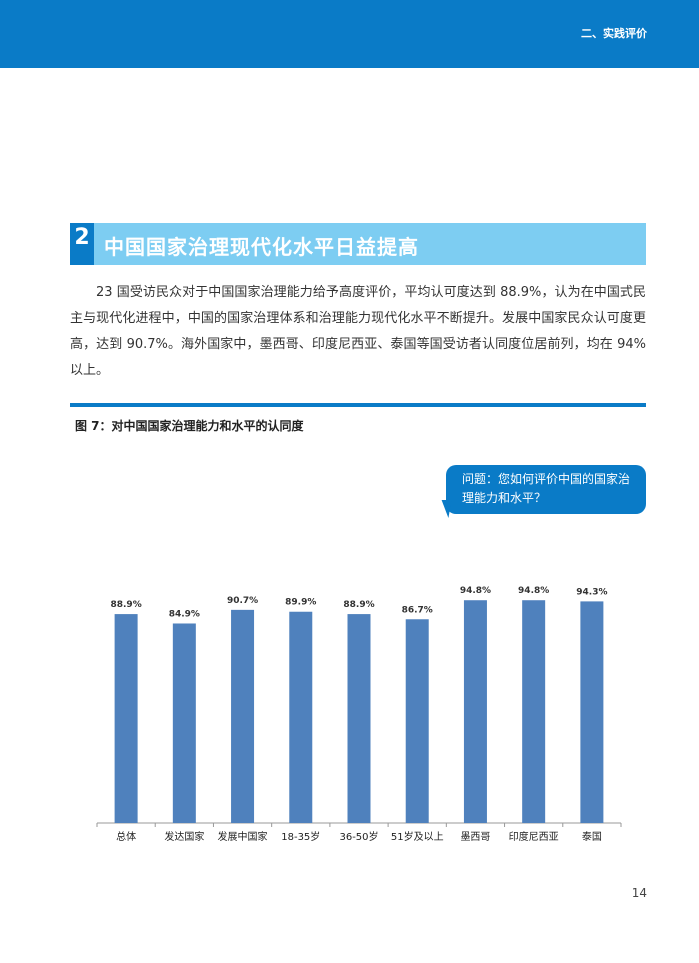 This screenshot has width=699, height=963. What do you see at coordinates (639, 893) in the screenshot?
I see `page-number: 14` at bounding box center [639, 893].